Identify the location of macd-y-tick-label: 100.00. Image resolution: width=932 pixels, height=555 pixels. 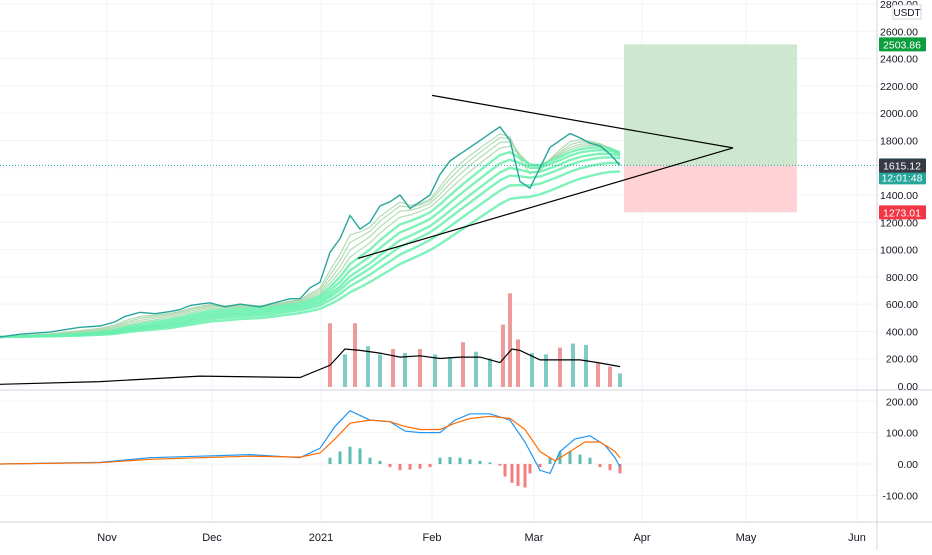
(902, 434).